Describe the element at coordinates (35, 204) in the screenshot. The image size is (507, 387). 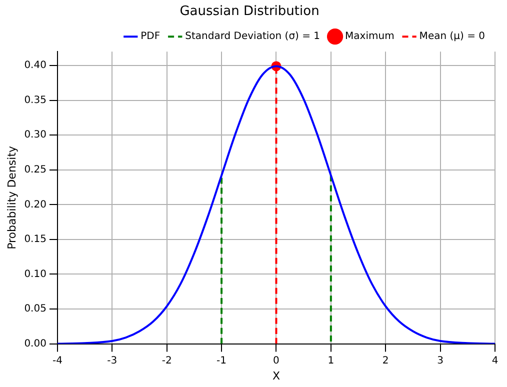
I see `y-tick-label: 0.20` at that location.